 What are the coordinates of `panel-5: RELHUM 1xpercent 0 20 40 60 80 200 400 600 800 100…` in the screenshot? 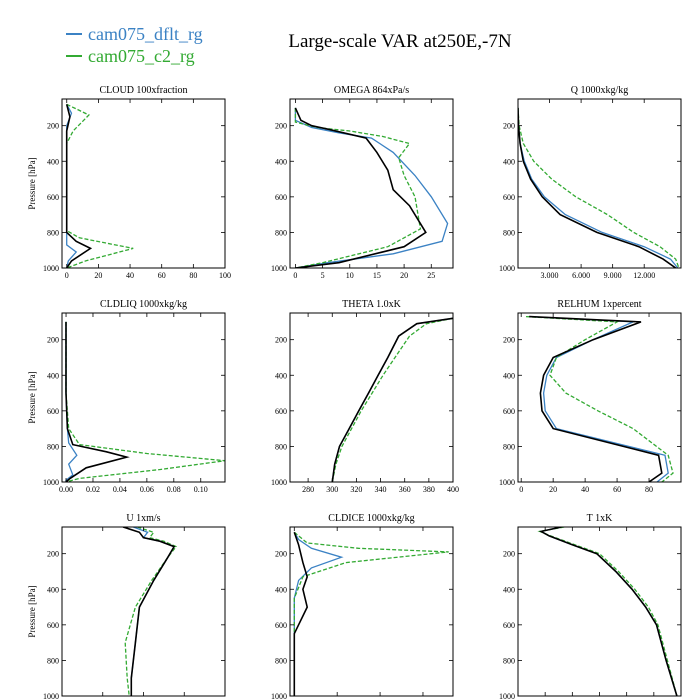 It's located at (590, 396).